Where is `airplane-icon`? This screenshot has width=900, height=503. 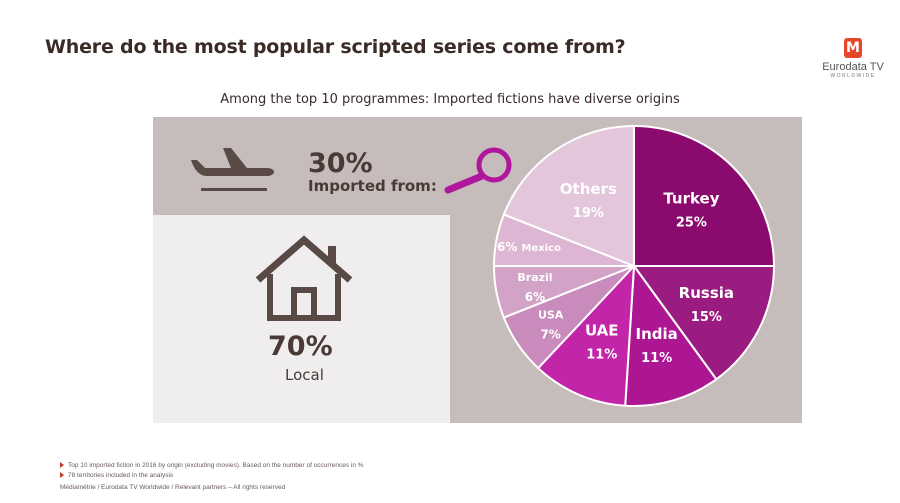 airplane-icon is located at coordinates (233, 169).